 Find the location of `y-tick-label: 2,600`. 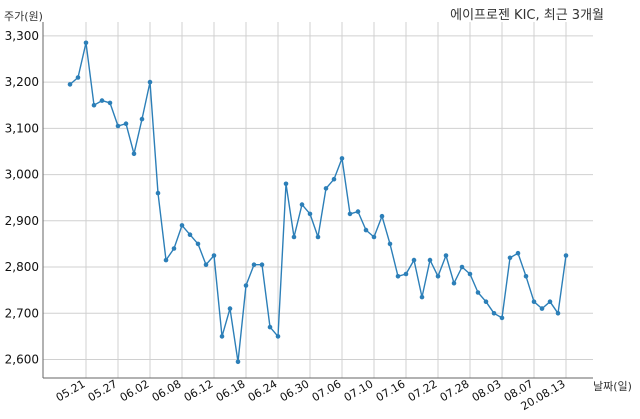

y-tick-label: 2,600 is located at coordinates (22, 360).